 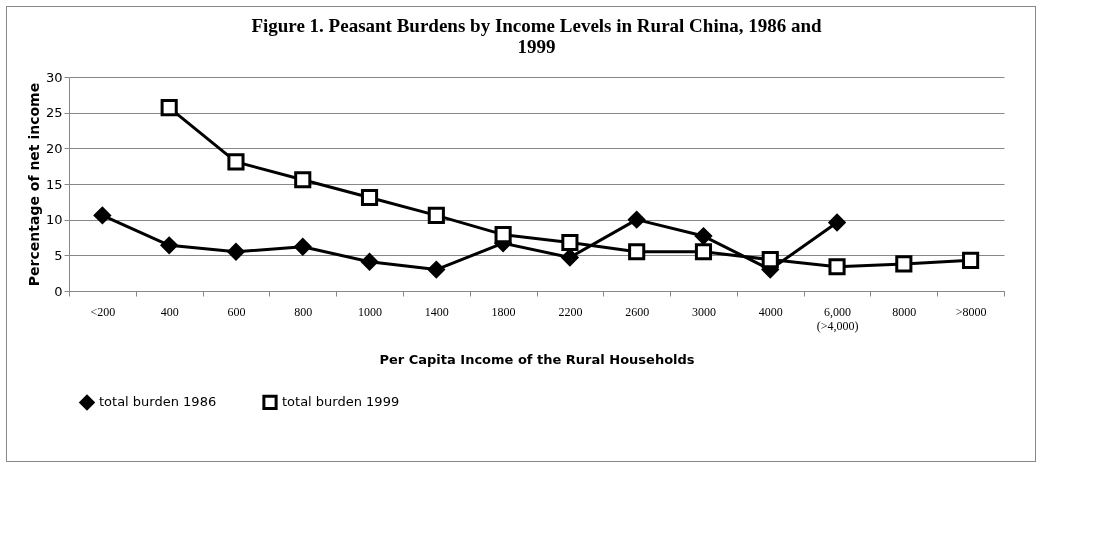 I want to click on x-tick-label: 4000, so click(x=770, y=311).